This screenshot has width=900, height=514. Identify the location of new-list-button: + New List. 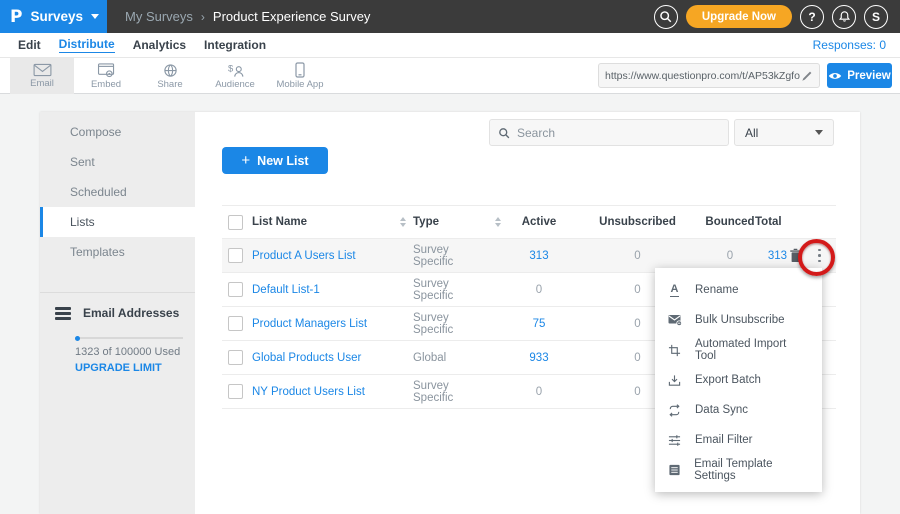
(275, 160).